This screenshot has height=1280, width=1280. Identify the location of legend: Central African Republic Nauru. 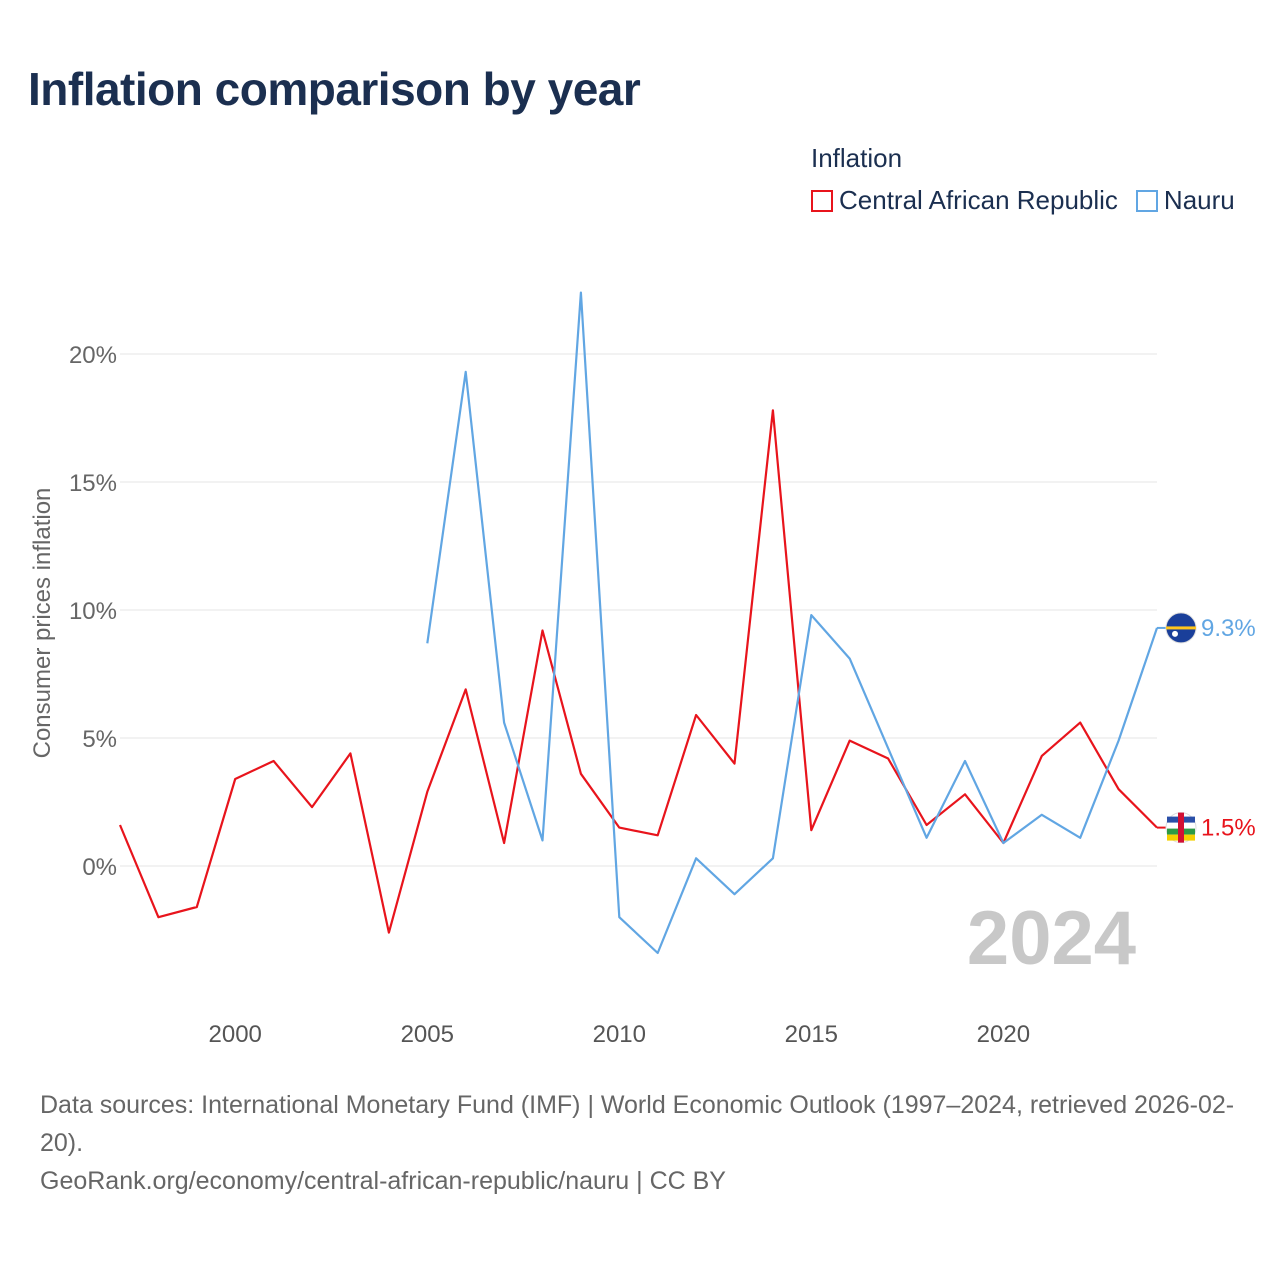
(1023, 200).